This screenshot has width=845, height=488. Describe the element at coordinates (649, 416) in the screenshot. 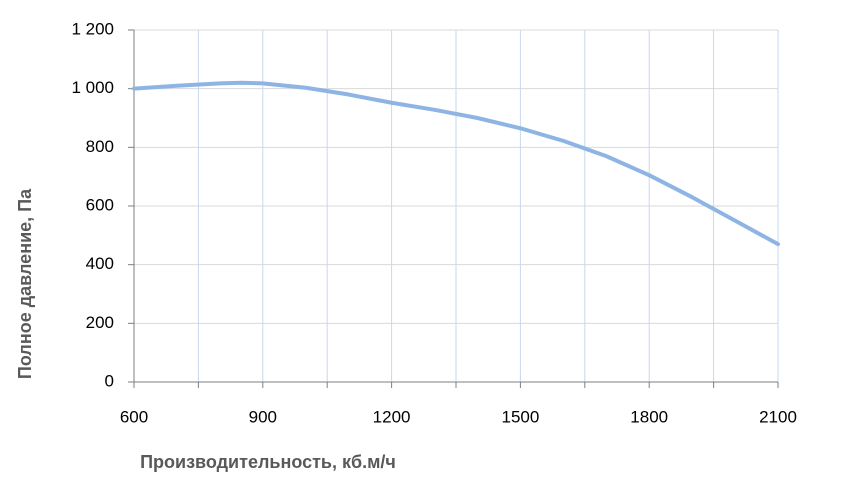

I see `x-tick-label: 1800` at that location.